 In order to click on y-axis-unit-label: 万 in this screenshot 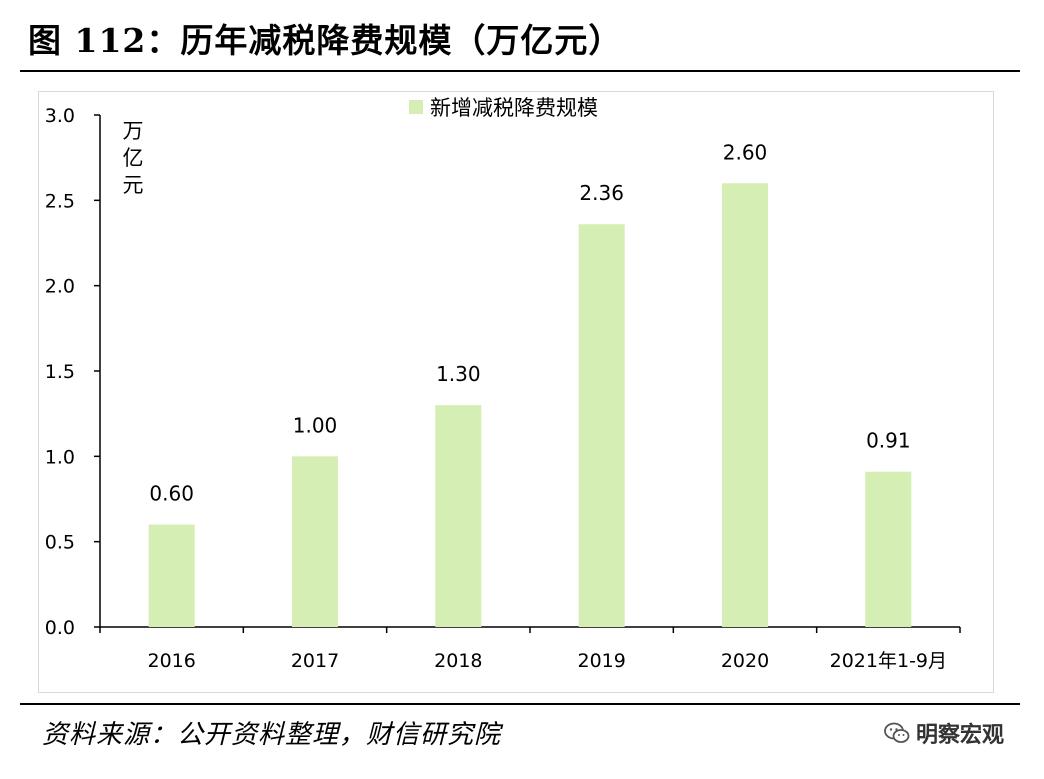, I will do `click(133, 131)`.